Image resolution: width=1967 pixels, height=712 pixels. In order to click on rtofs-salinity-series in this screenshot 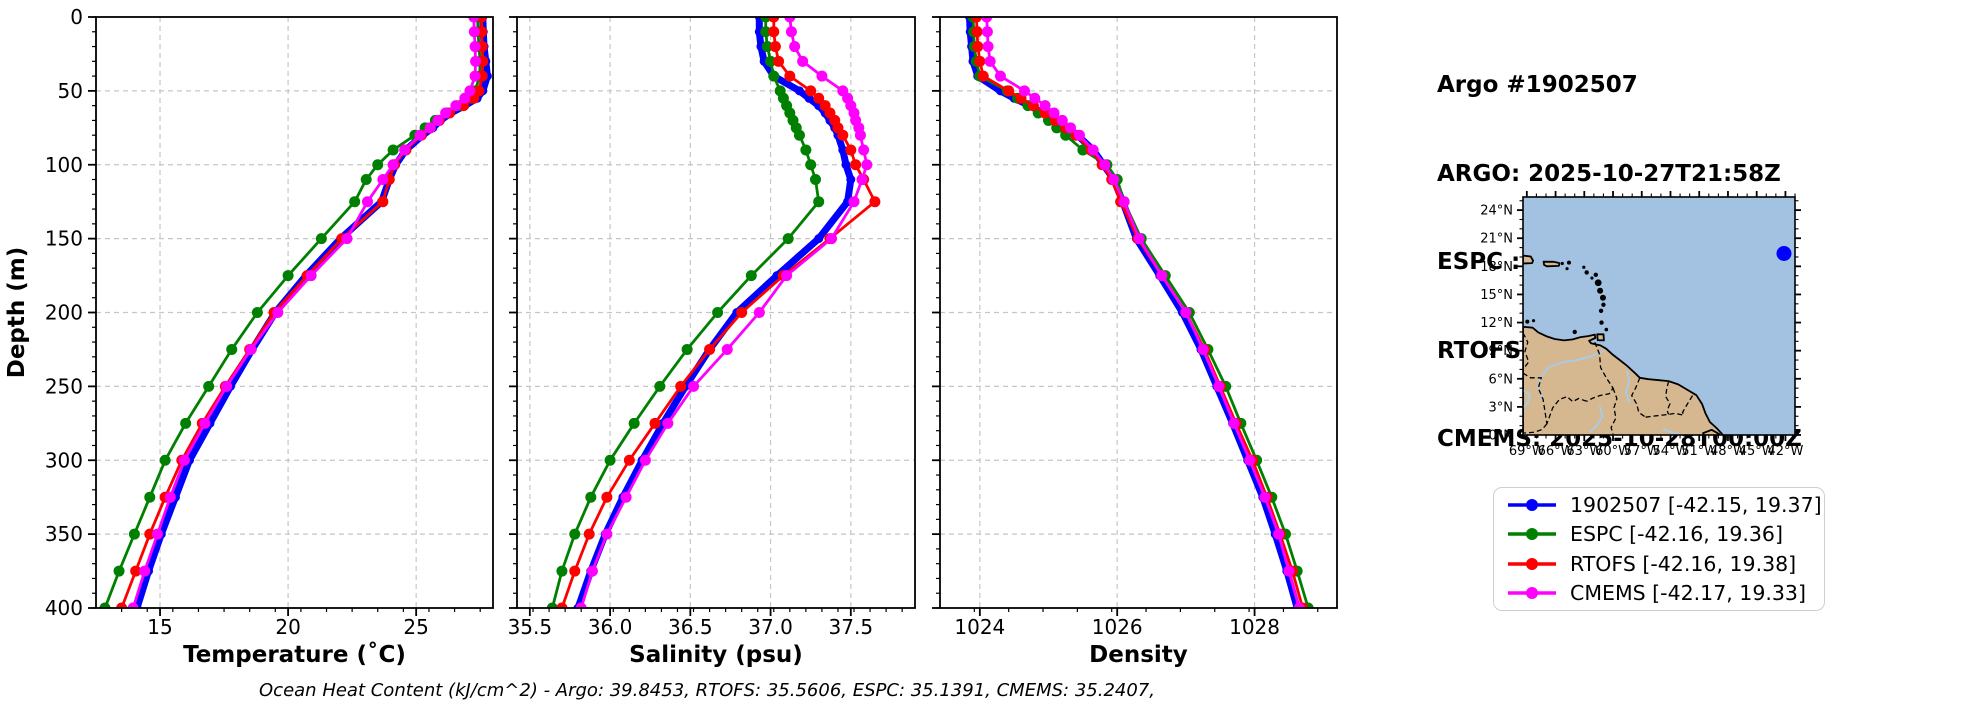, I will do `click(718, 312)`.